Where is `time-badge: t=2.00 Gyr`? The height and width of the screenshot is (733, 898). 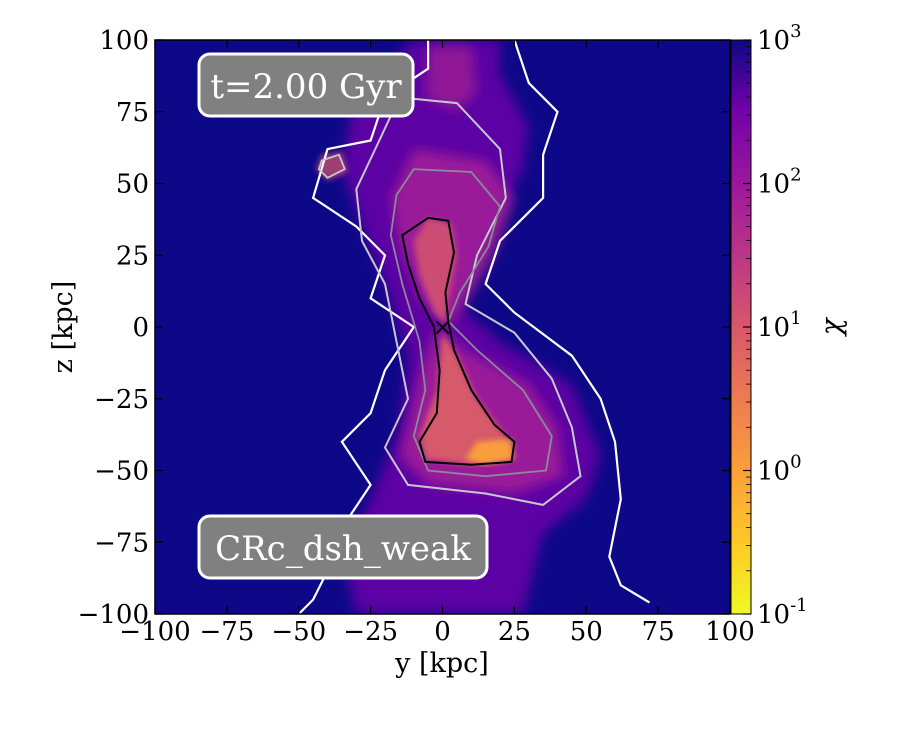 time-badge: t=2.00 Gyr is located at coordinates (306, 85).